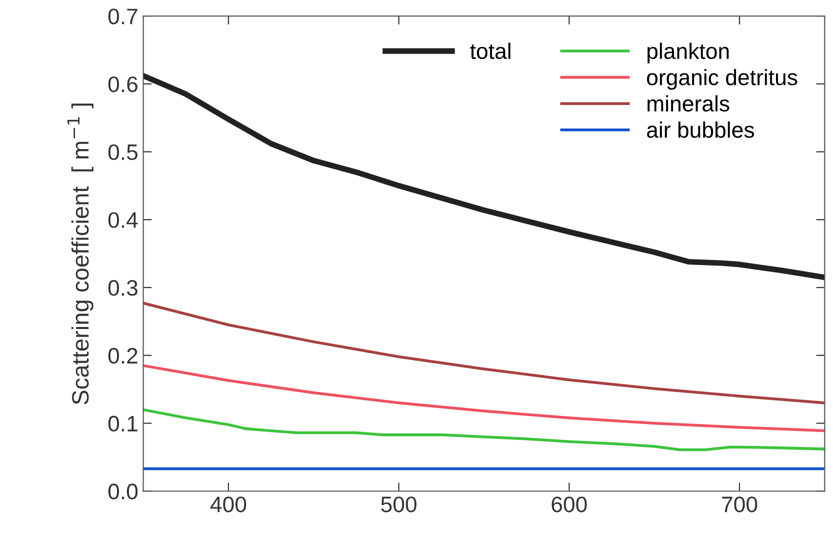 The image size is (833, 535). Describe the element at coordinates (123, 84) in the screenshot. I see `y-tick-label: 0.6` at that location.